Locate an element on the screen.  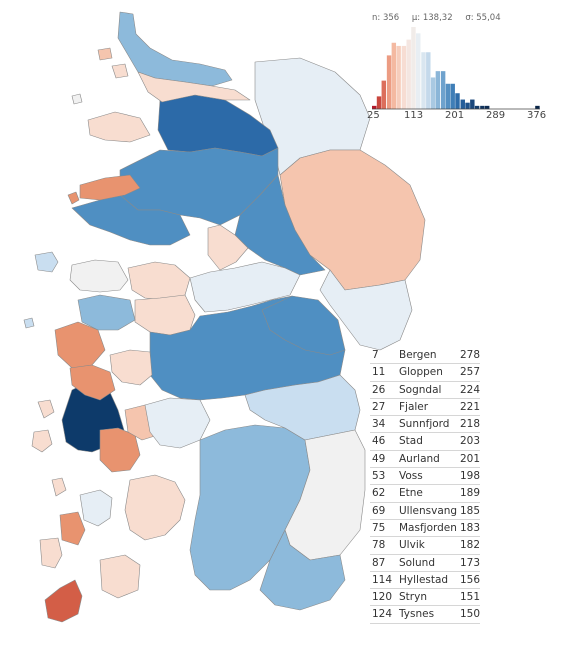
ranking-row: 124 Tysnes 150 is located at coordinates (425, 615).